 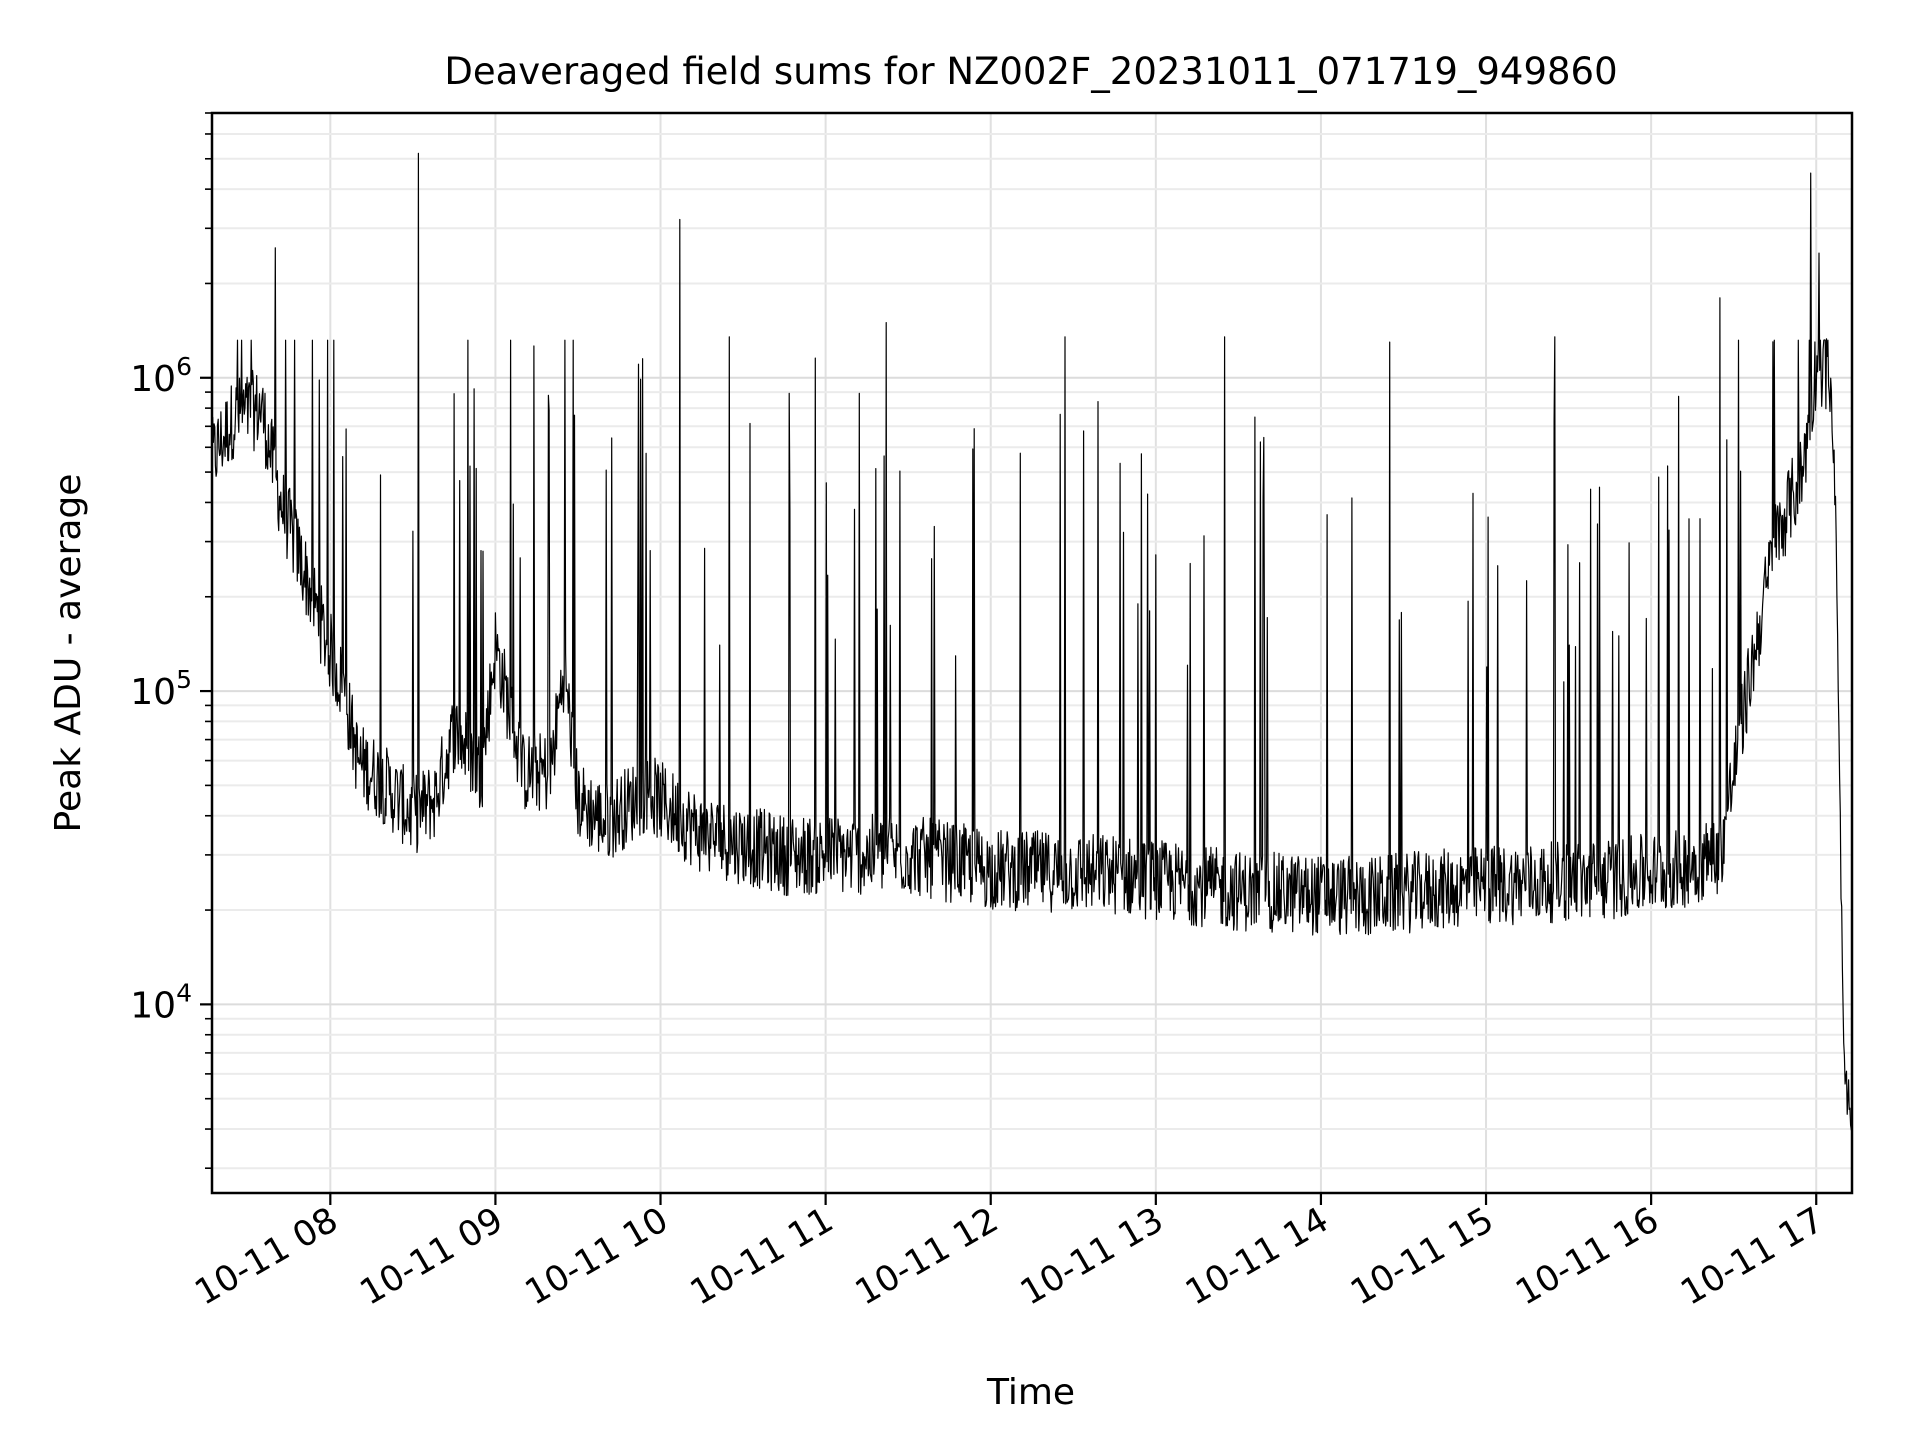 I want to click on y-tick-label-exponent: 5, so click(x=184, y=679).